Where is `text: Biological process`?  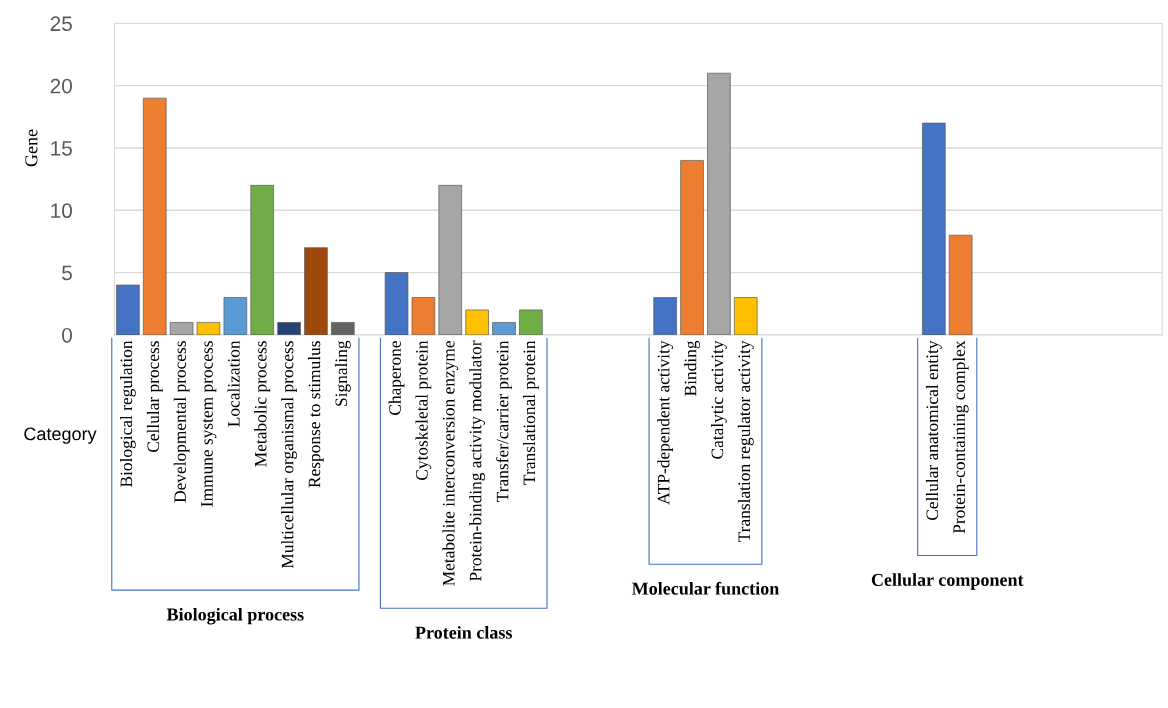 text: Biological process is located at coordinates (235, 616).